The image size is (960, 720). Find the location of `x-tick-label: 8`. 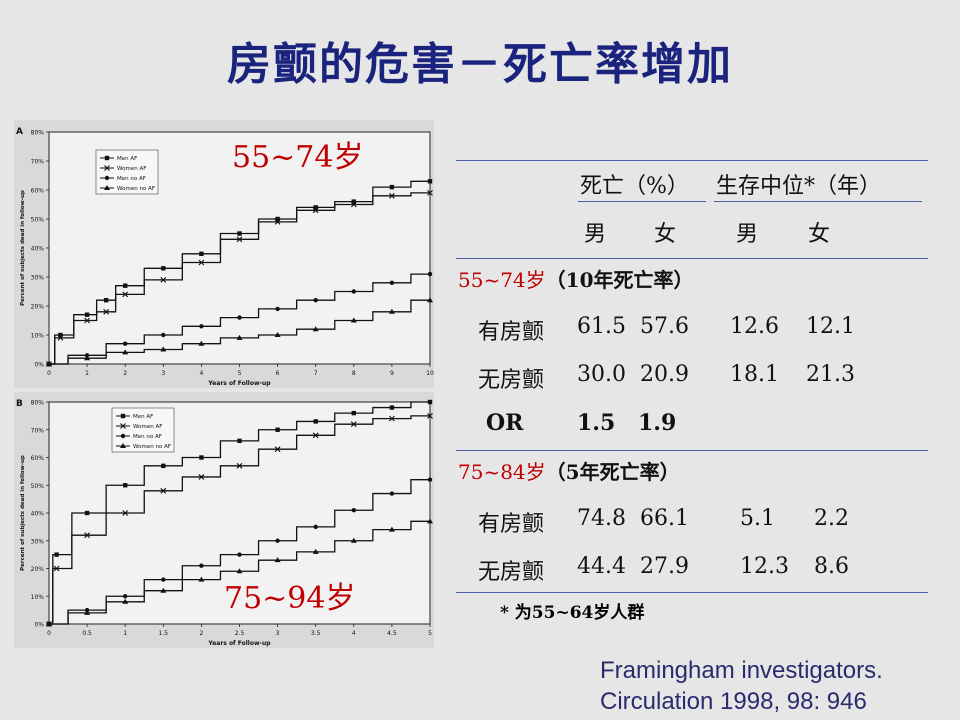

x-tick-label: 8 is located at coordinates (354, 373).